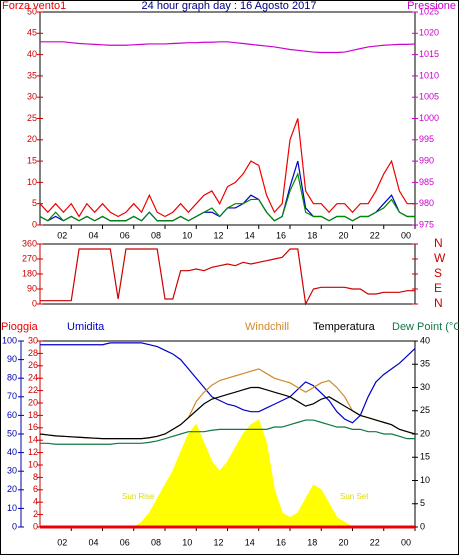 The width and height of the screenshot is (459, 555). I want to click on legend-entry: Dew Point (°C, so click(425, 327).